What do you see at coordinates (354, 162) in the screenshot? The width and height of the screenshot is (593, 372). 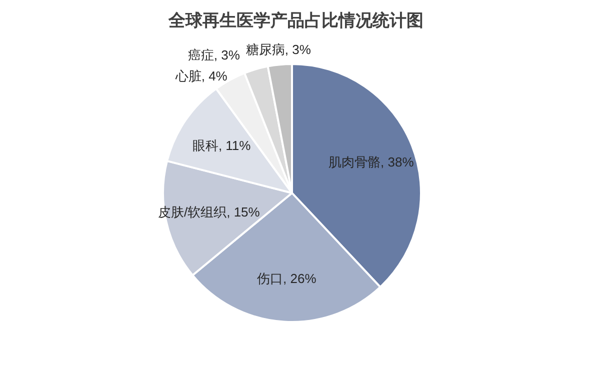 I see `slice-label: 肌肉骨骼` at bounding box center [354, 162].